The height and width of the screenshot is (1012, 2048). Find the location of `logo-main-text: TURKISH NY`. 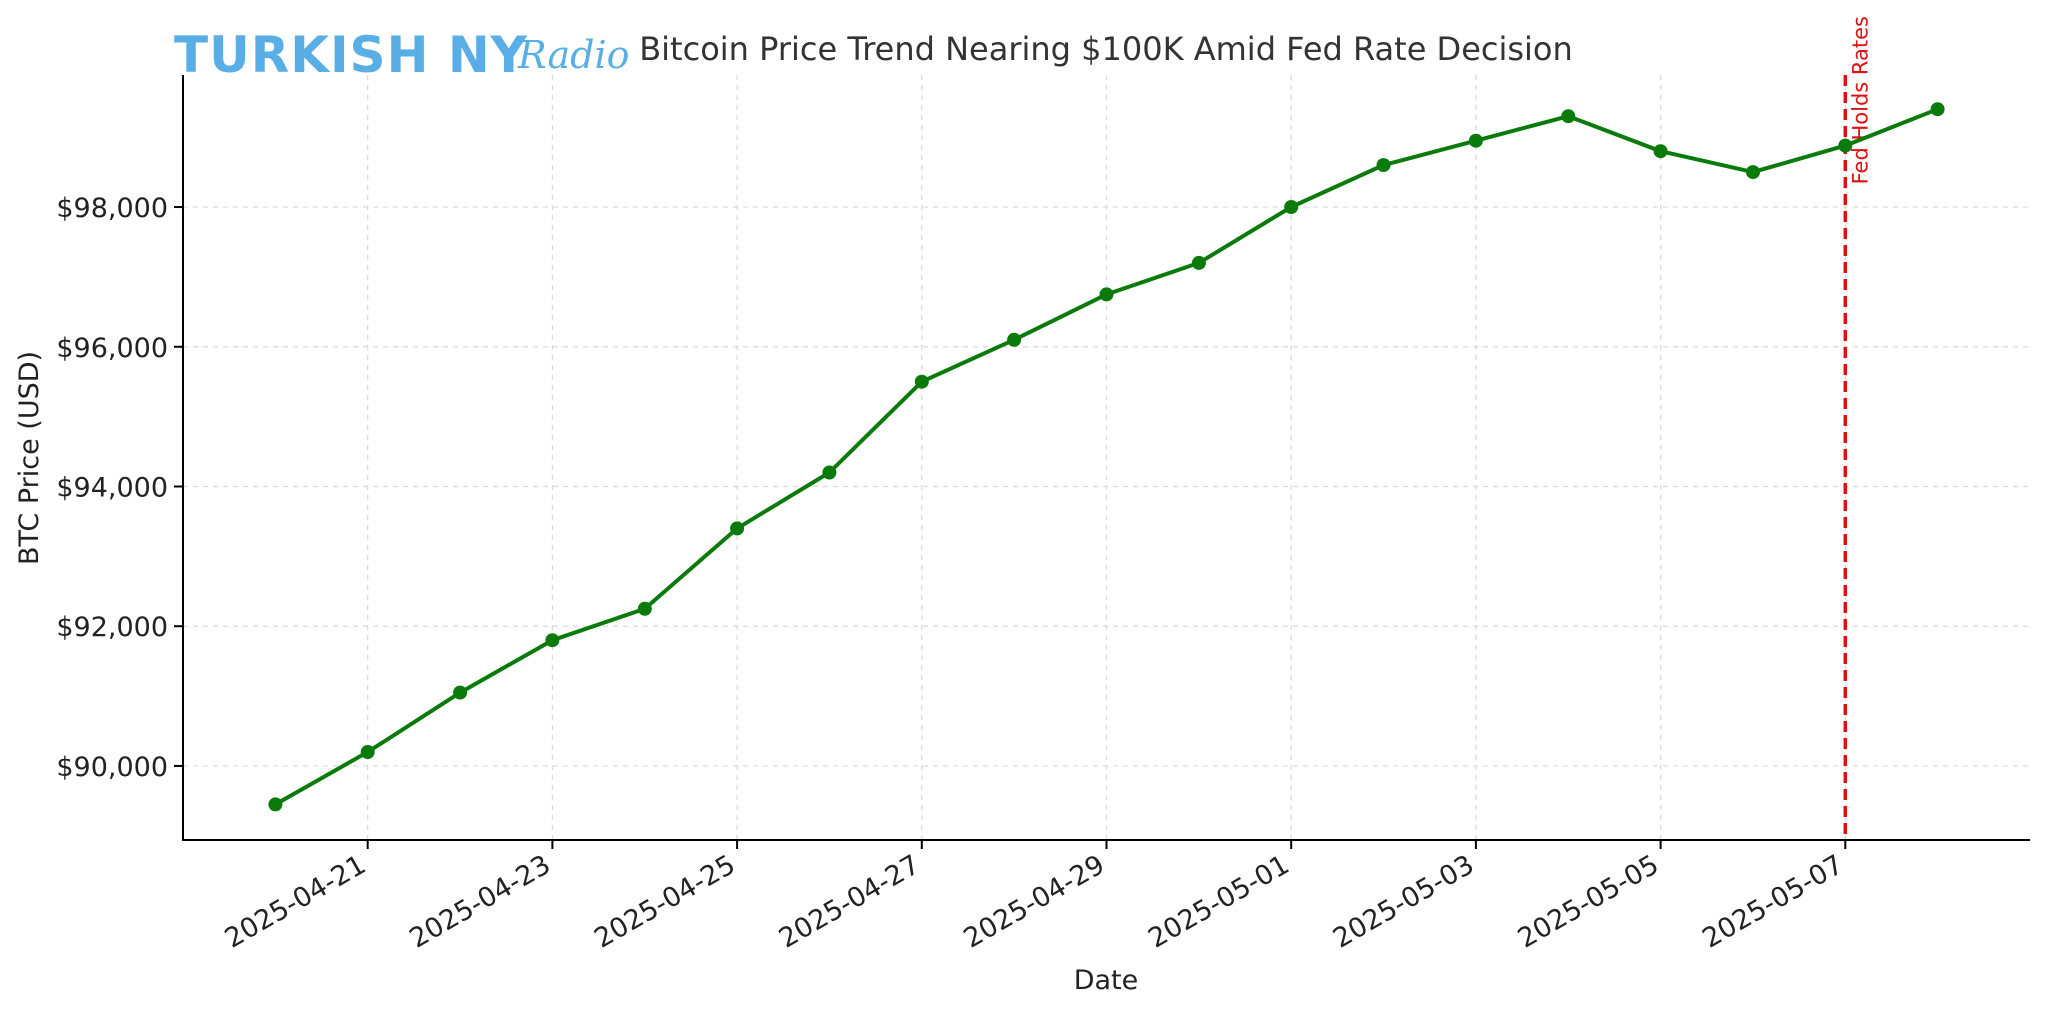

logo-main-text: TURKISH NY is located at coordinates (351, 55).